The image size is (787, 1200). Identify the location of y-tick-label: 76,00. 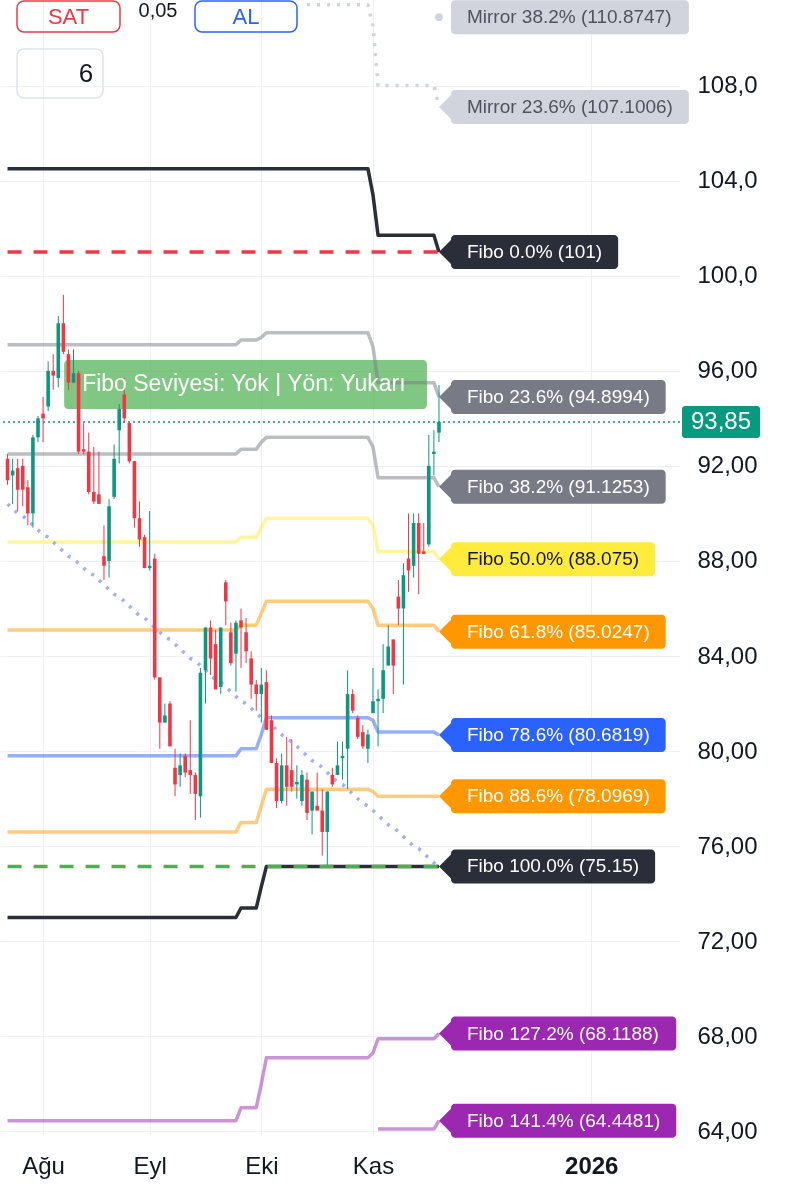
(727, 845).